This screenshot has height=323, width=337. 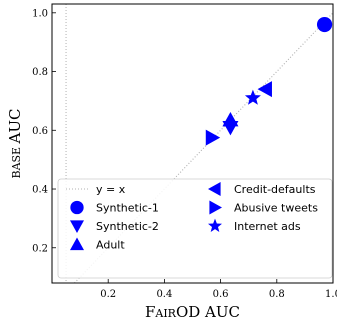 I want to click on y-axis-label-smallcaps: BASE, so click(x=16, y=160).